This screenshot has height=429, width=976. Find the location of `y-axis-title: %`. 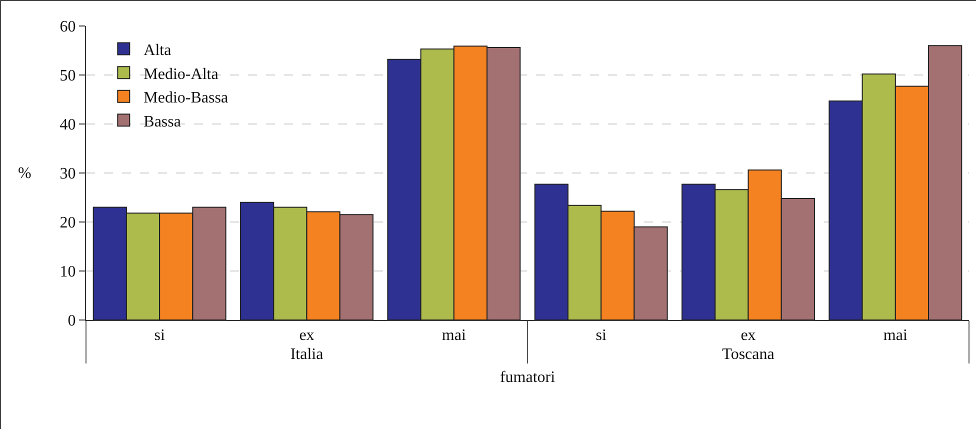

y-axis-title: % is located at coordinates (25, 173).